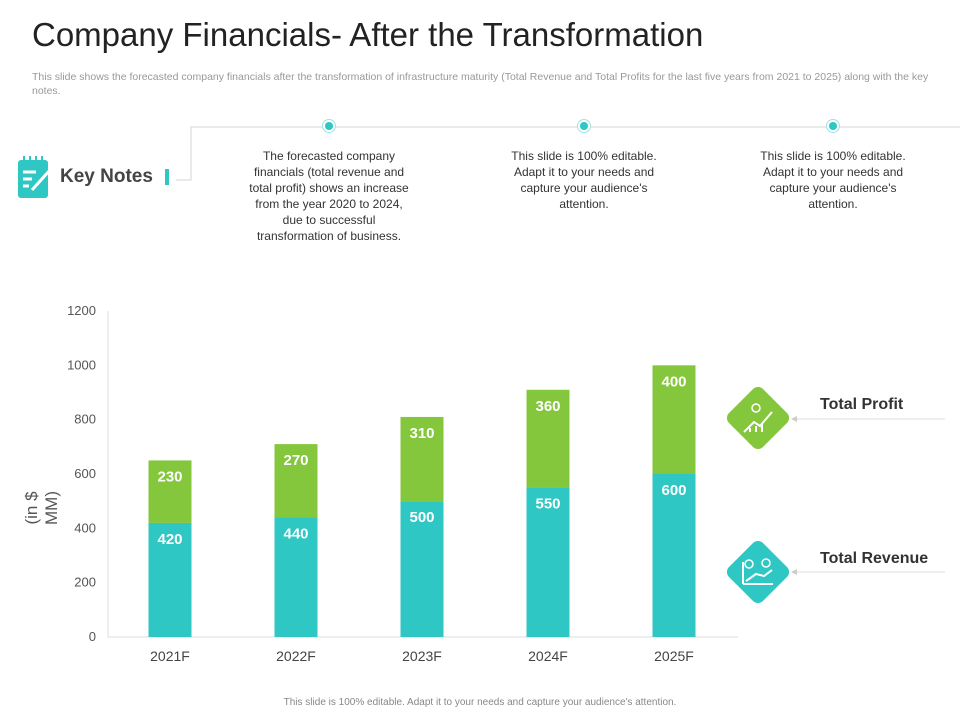  What do you see at coordinates (296, 656) in the screenshot?
I see `x-tick-label: 2022F` at bounding box center [296, 656].